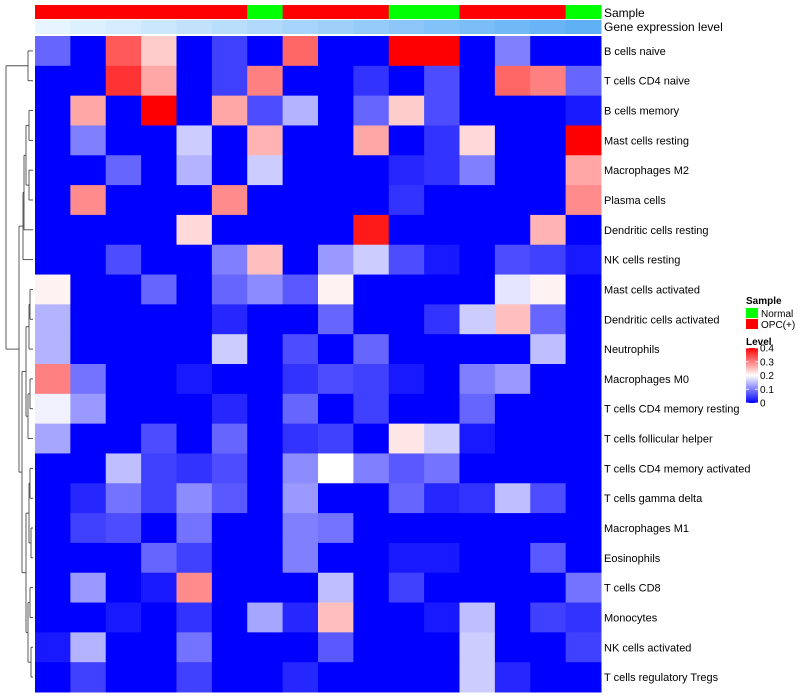 Image resolution: width=800 pixels, height=700 pixels. What do you see at coordinates (662, 320) in the screenshot?
I see `row-label: Dendritic cells activated` at bounding box center [662, 320].